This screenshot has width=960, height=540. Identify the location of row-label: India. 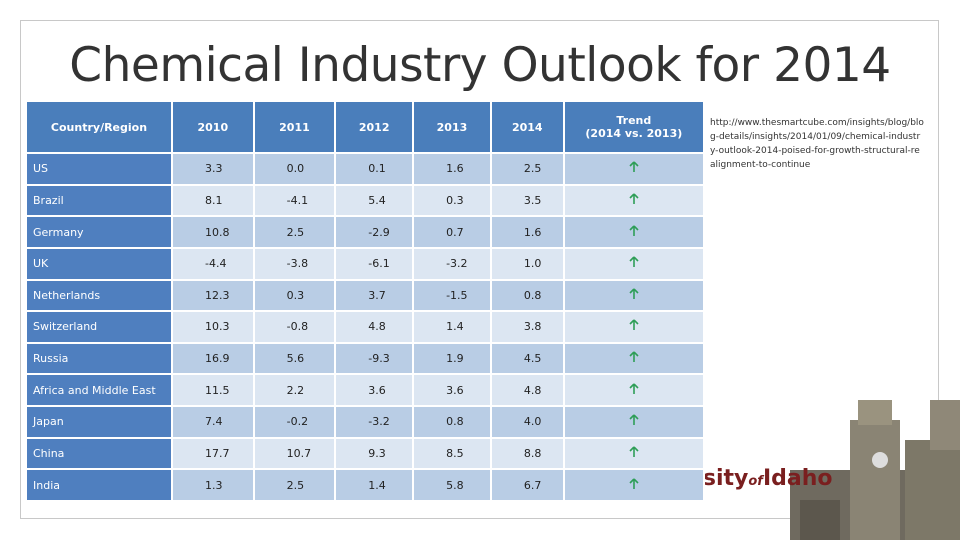
(99, 485).